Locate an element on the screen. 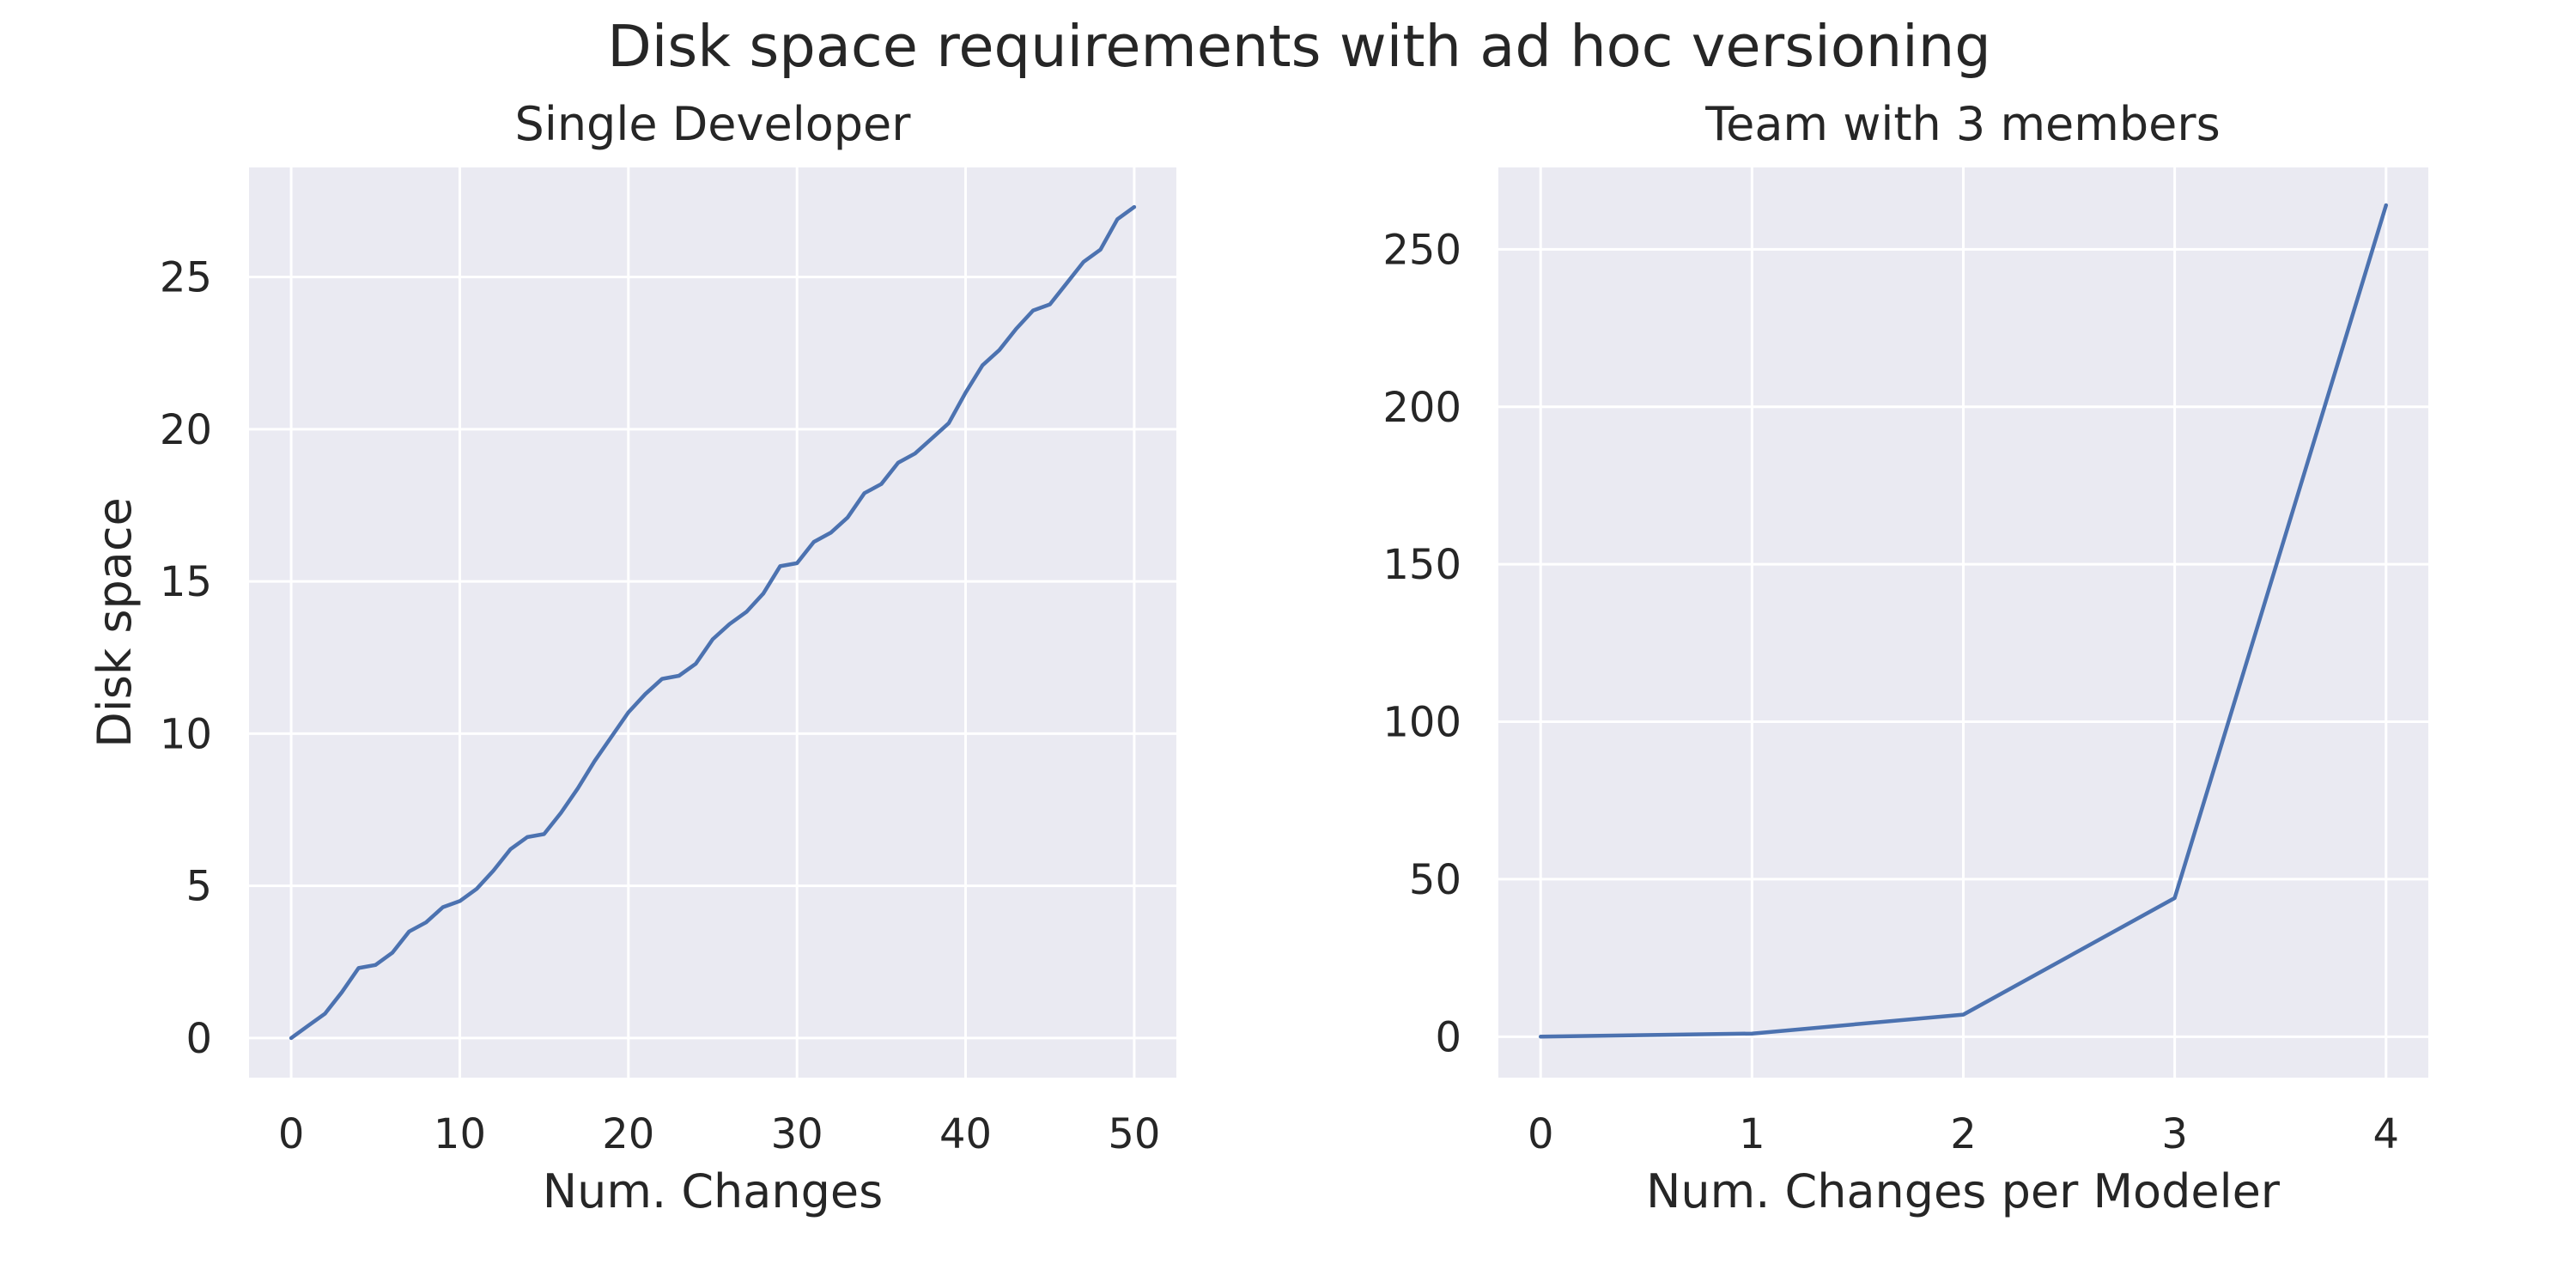 This screenshot has width=2576, height=1288. left-chart-y-tick-label: 15 is located at coordinates (186, 582).